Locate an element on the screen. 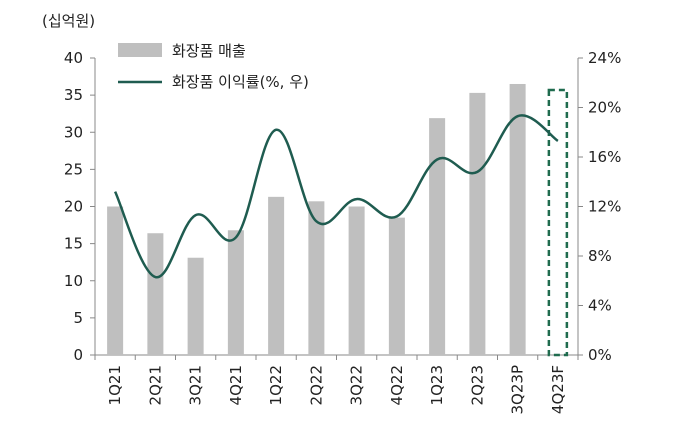 This screenshot has width=680, height=435. left-tick-label: 0 is located at coordinates (78, 355).